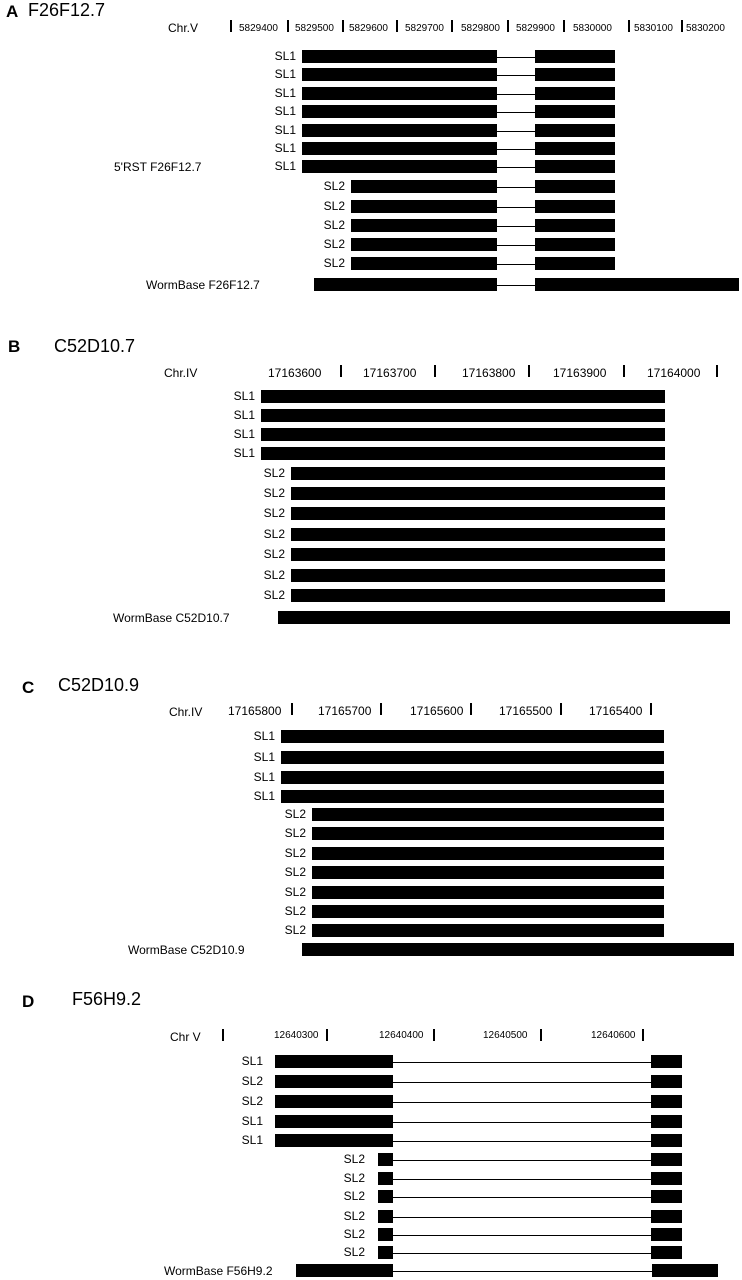  I want to click on panel-d-title: F56H9.2, so click(107, 999).